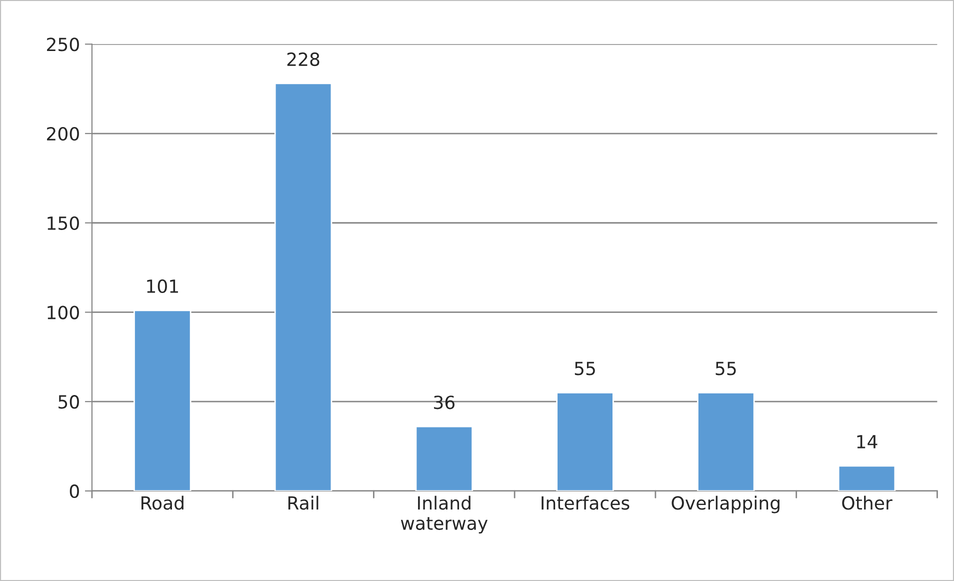  What do you see at coordinates (74, 491) in the screenshot?
I see `y-tick-label: 0` at bounding box center [74, 491].